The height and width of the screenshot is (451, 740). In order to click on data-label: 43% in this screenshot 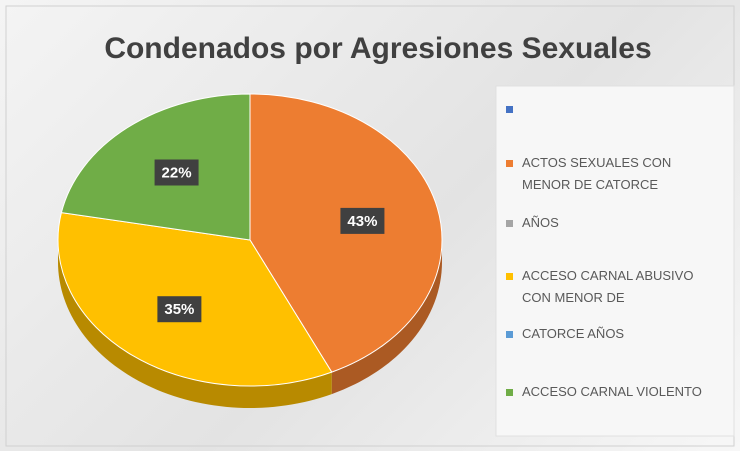, I will do `click(362, 221)`.